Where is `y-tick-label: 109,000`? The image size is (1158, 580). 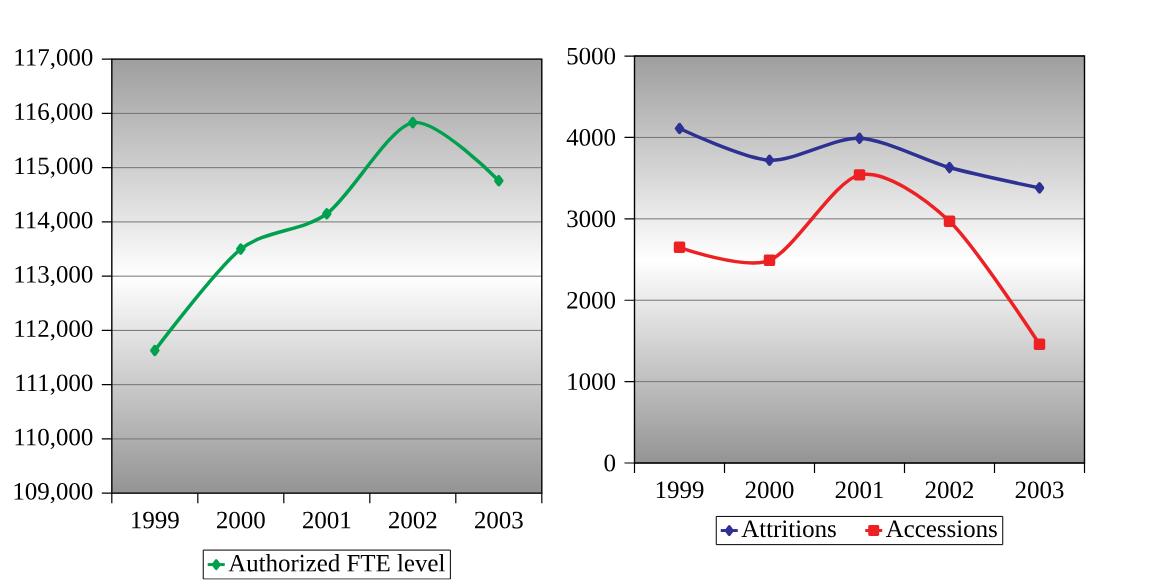
y-tick-label: 109,000 is located at coordinates (53, 493).